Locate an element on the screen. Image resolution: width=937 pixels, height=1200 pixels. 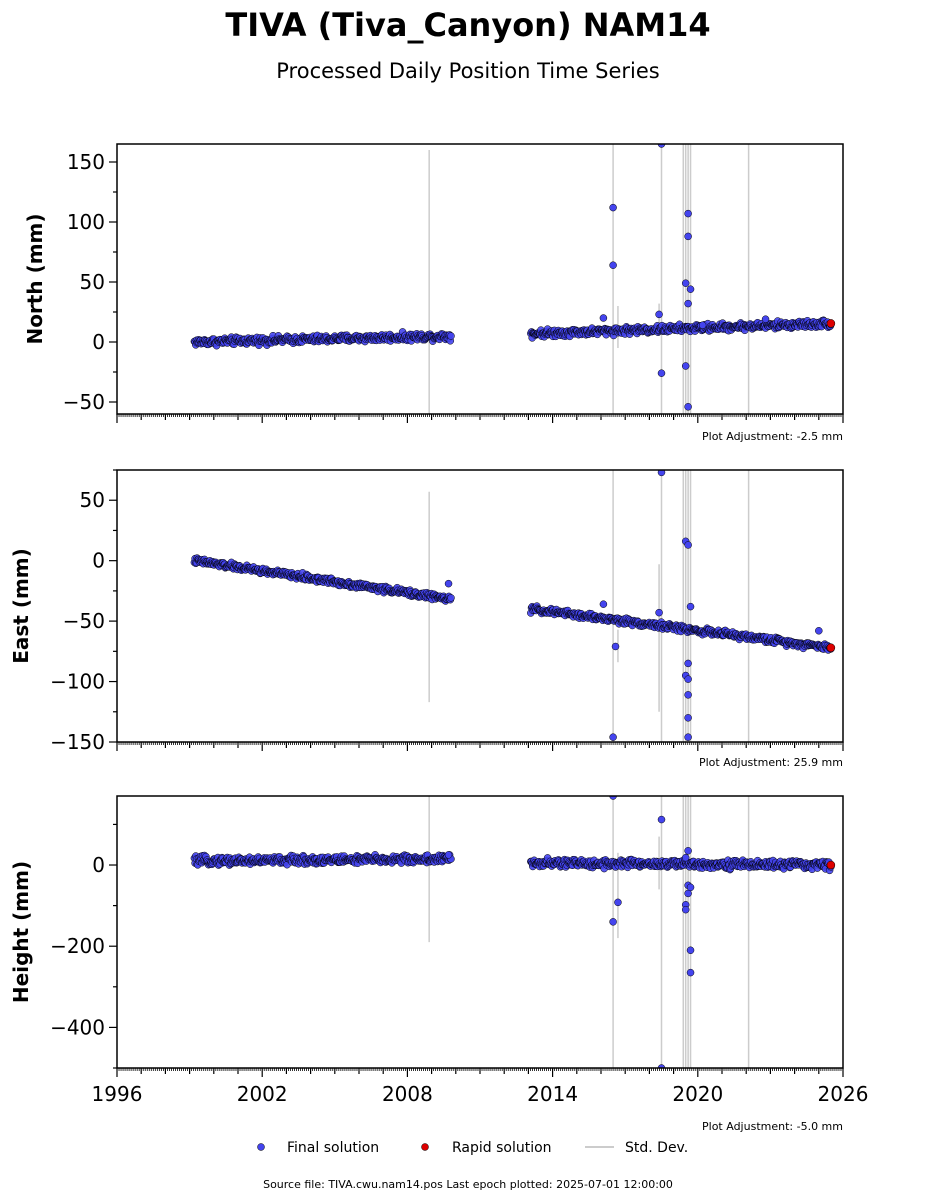
north-y-axis-label: North (mm) is located at coordinates (35, 278).